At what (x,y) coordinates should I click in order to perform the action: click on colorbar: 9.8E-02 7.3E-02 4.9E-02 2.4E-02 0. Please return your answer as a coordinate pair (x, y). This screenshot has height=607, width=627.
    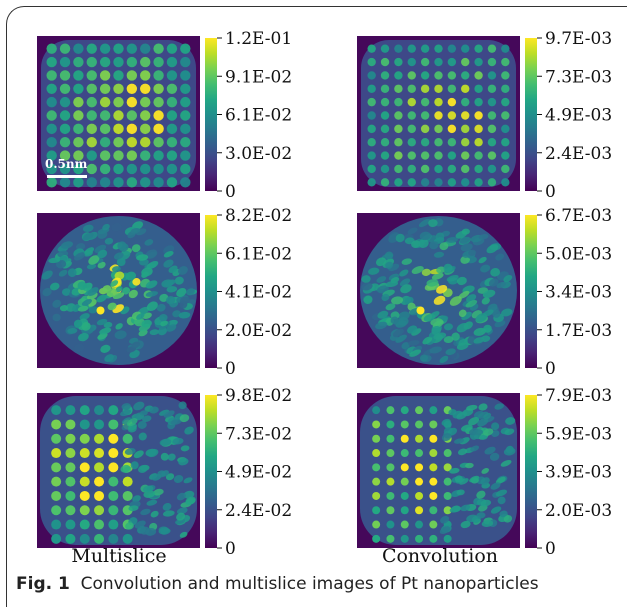
    Looking at the image, I should click on (248, 472).